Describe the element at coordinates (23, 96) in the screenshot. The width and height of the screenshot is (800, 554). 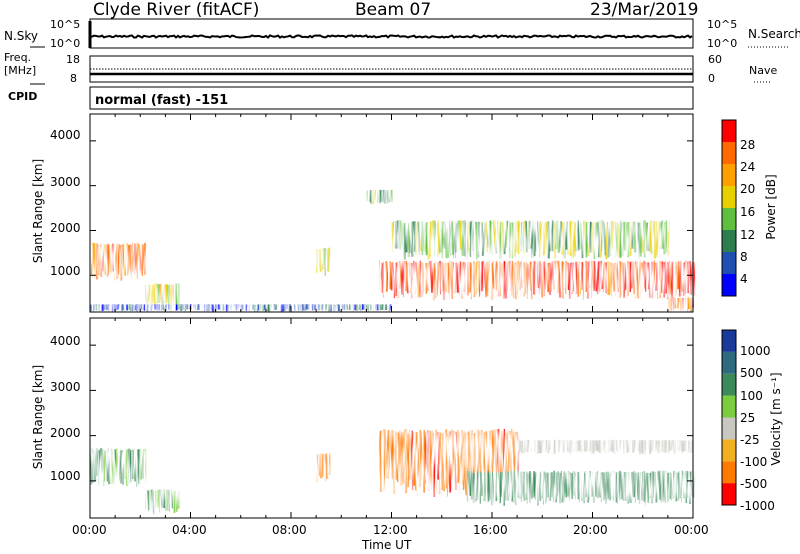
I see `cpid-label: CPID` at that location.